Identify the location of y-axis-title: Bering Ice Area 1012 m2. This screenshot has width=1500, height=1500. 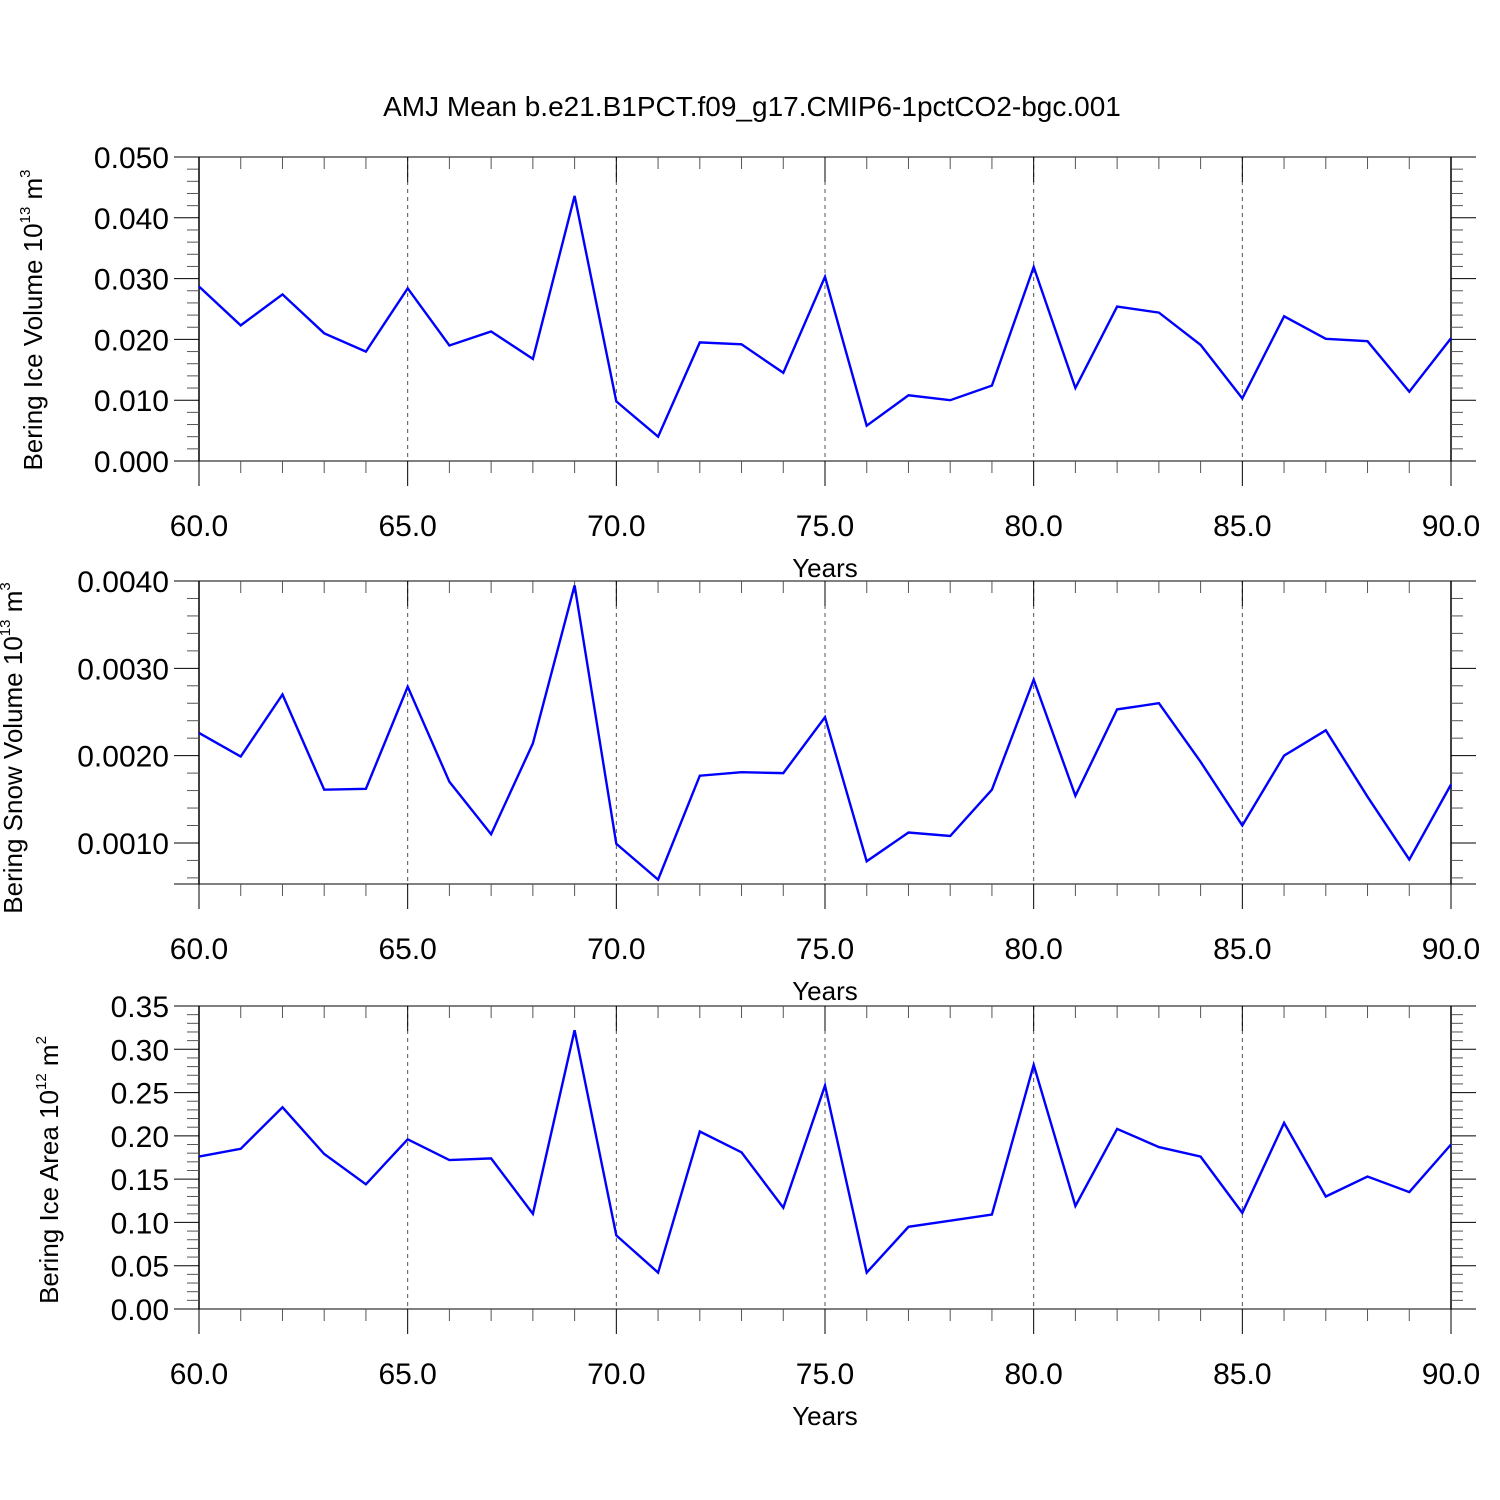
(48, 1170).